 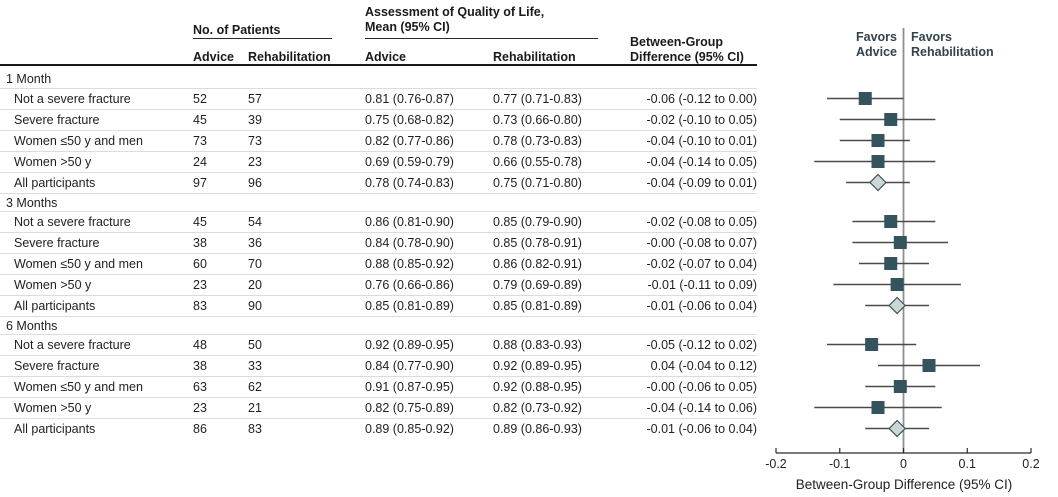 I want to click on n-rehab-cell: 83, so click(x=255, y=429).